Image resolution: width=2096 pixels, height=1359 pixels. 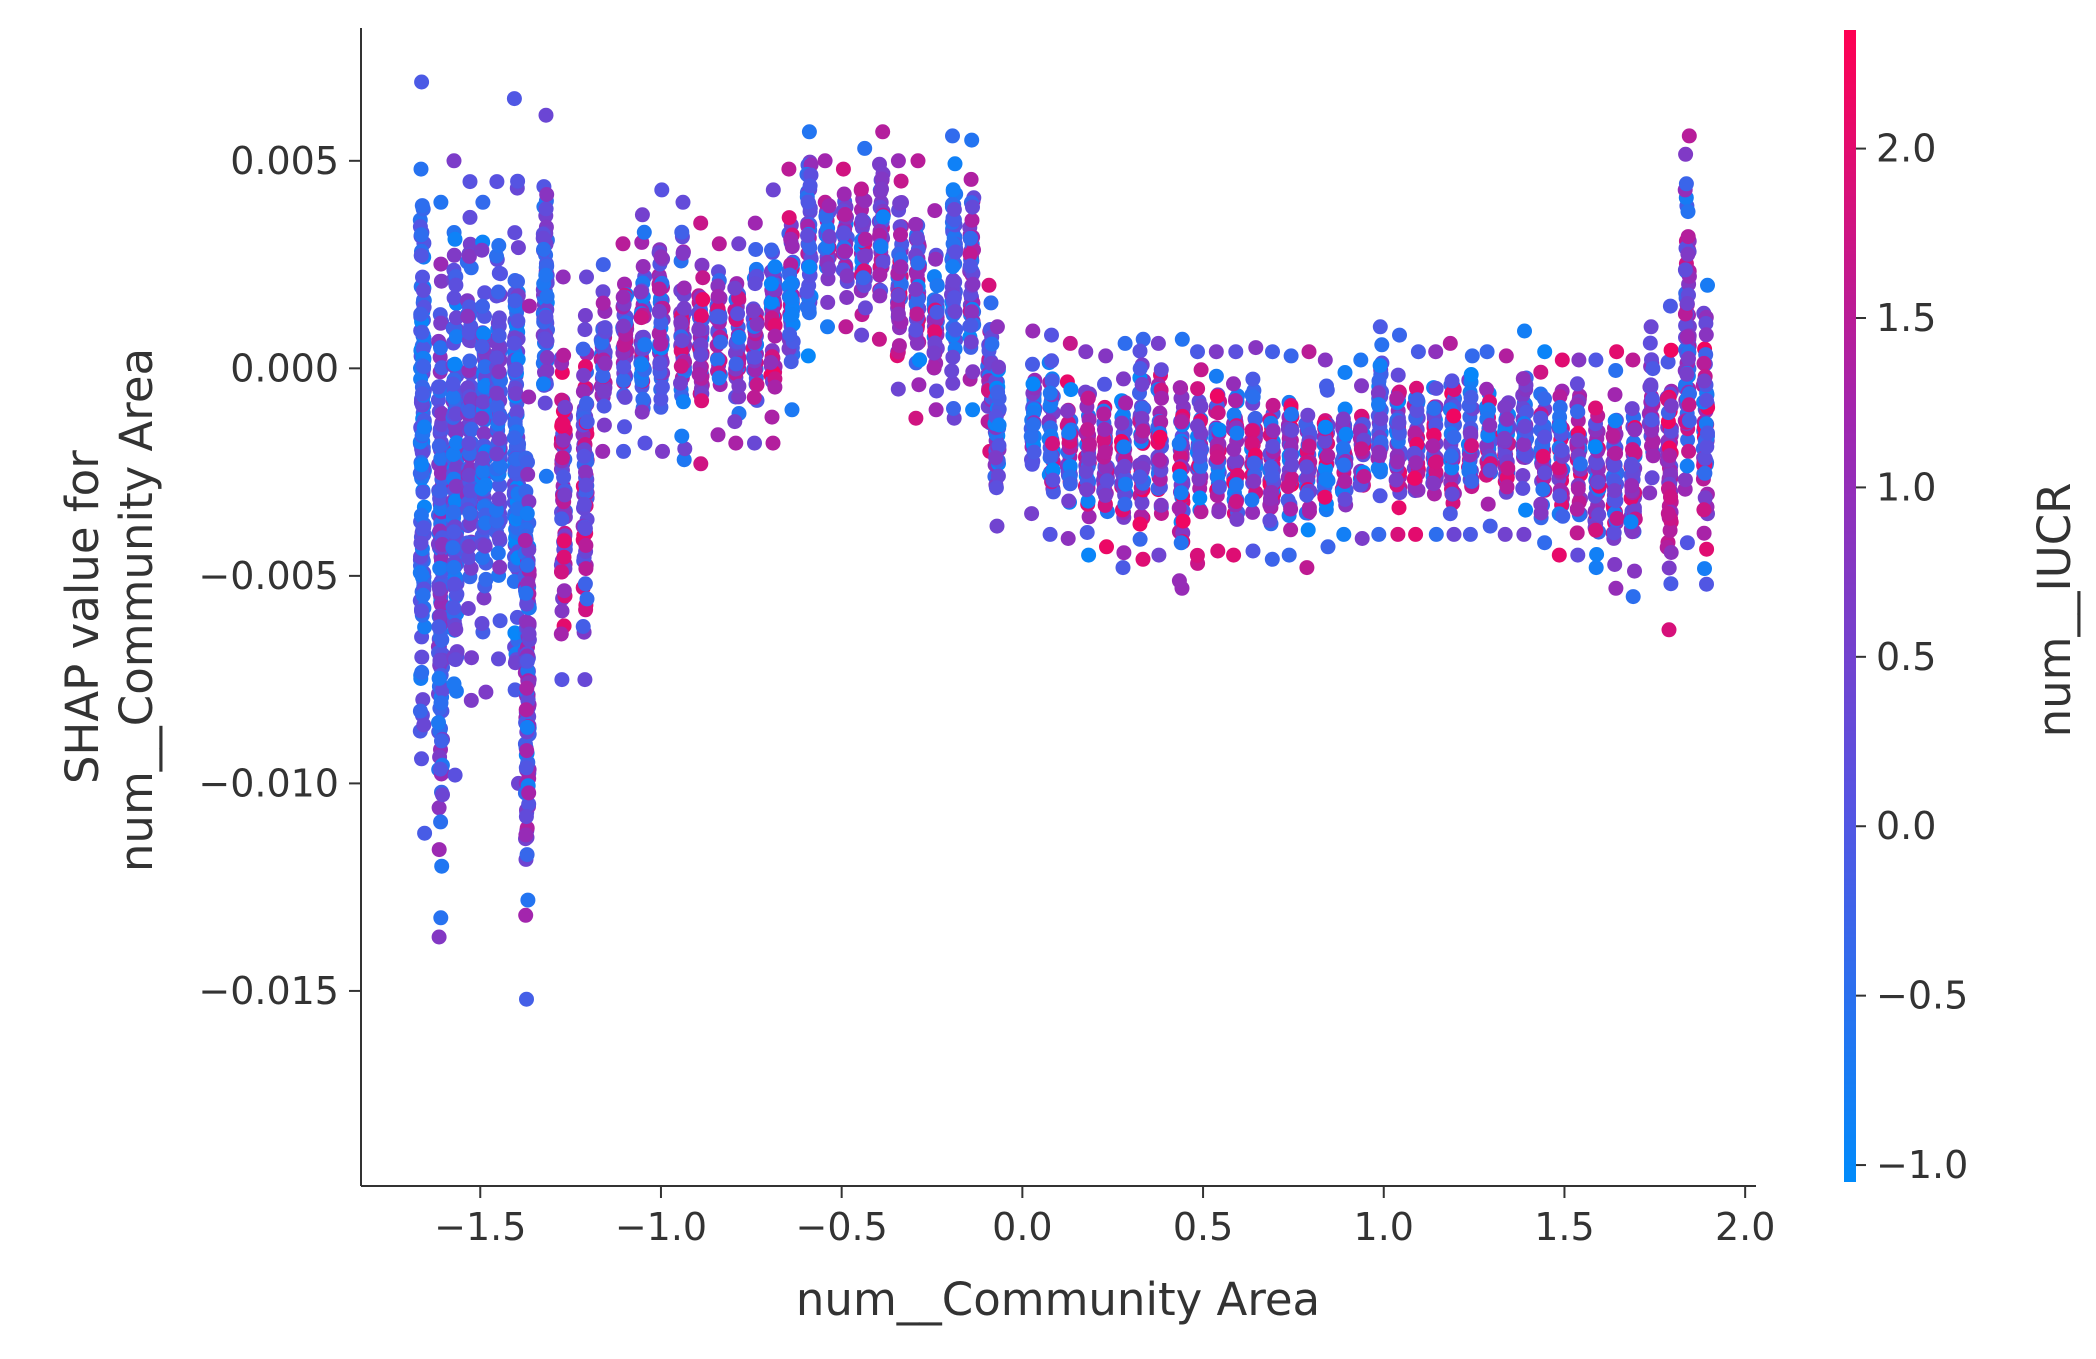 I want to click on x-tick-label: 1.5, so click(x=1564, y=1227).